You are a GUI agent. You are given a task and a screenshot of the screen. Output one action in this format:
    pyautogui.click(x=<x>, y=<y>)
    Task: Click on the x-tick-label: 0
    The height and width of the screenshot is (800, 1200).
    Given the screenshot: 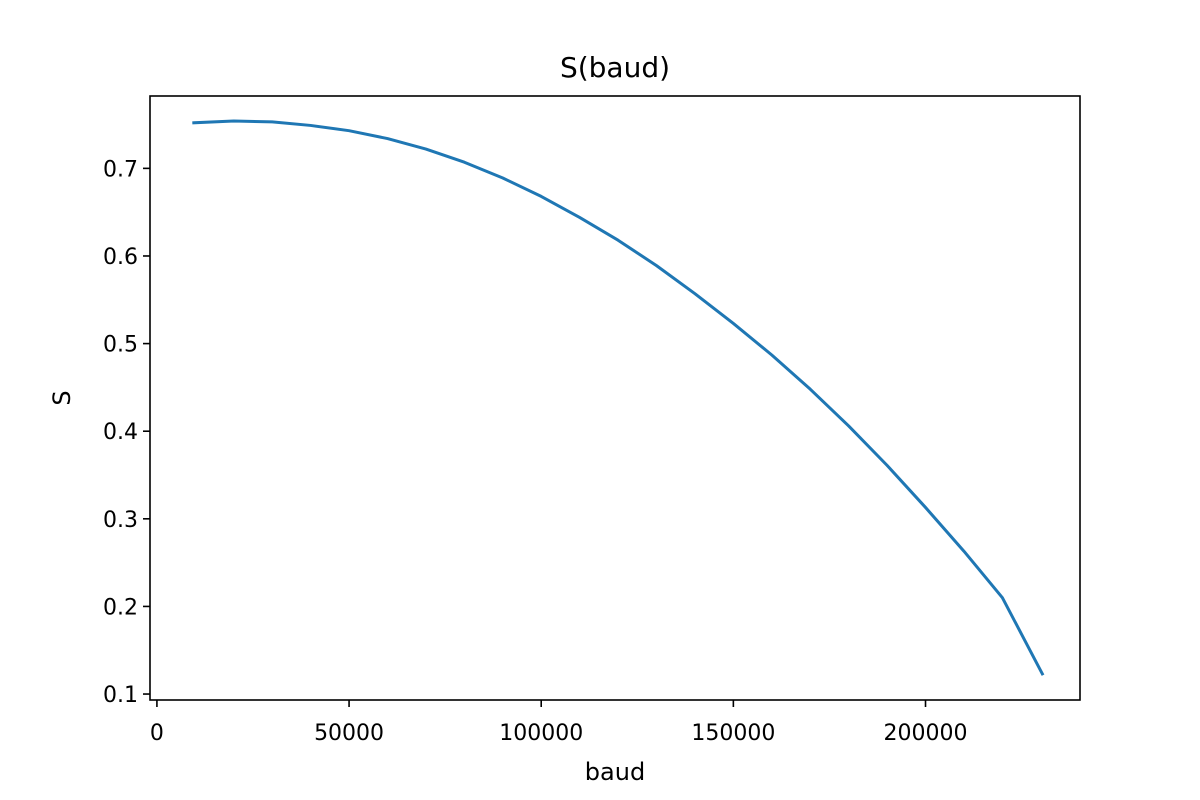 What is the action you would take?
    pyautogui.click(x=157, y=733)
    